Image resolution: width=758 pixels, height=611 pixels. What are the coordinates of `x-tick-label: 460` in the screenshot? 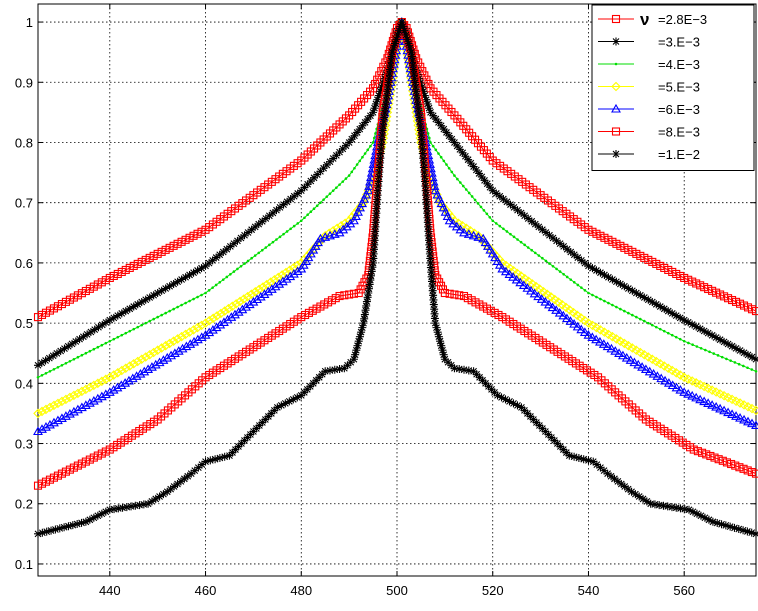 It's located at (206, 590).